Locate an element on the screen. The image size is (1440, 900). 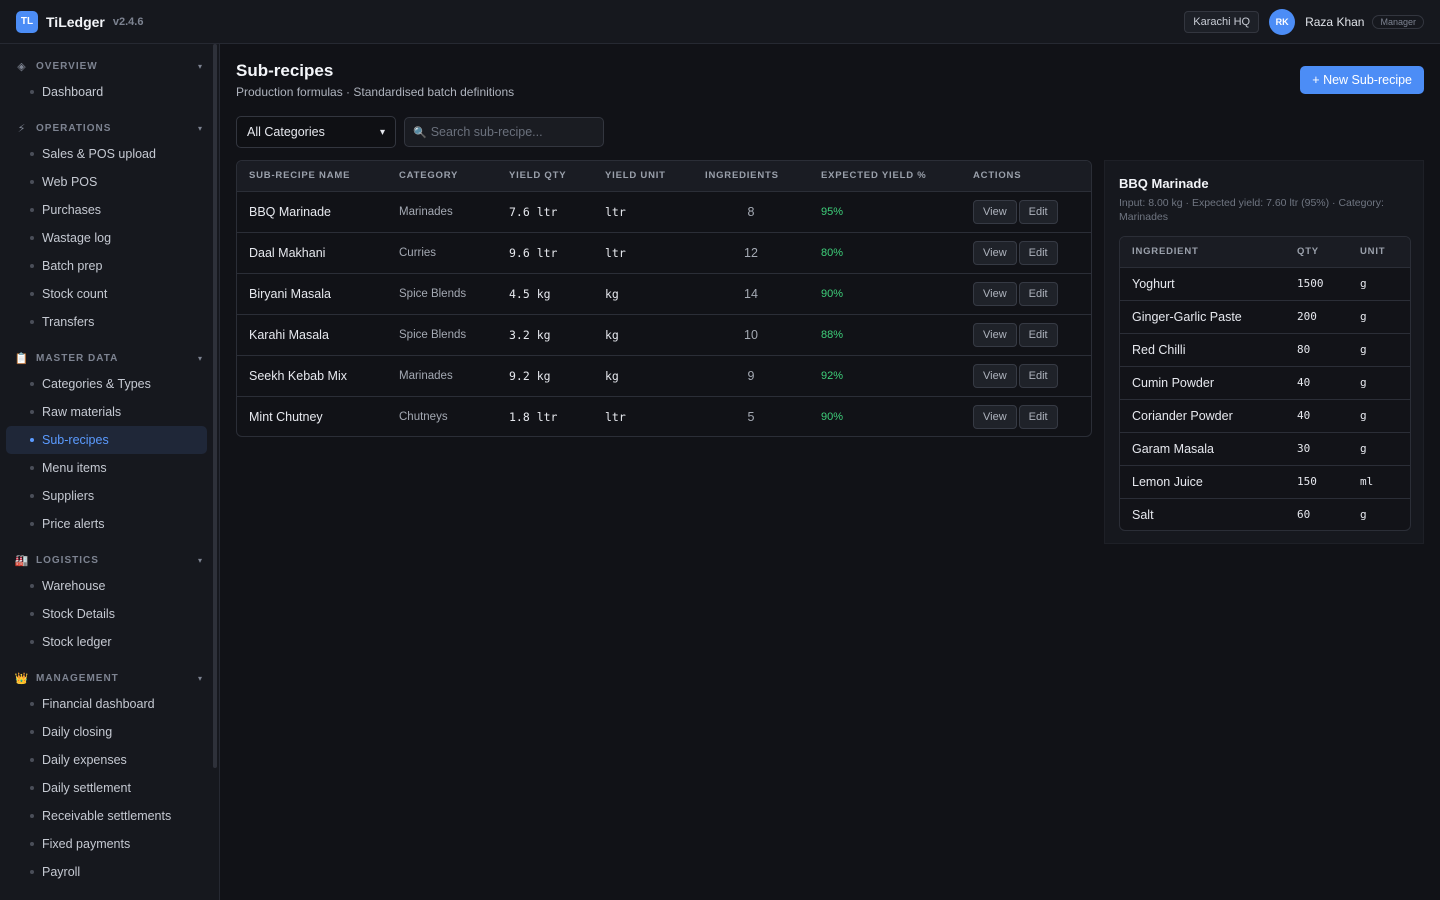
sidebar-item-purchases: Purchases is located at coordinates (106, 210).